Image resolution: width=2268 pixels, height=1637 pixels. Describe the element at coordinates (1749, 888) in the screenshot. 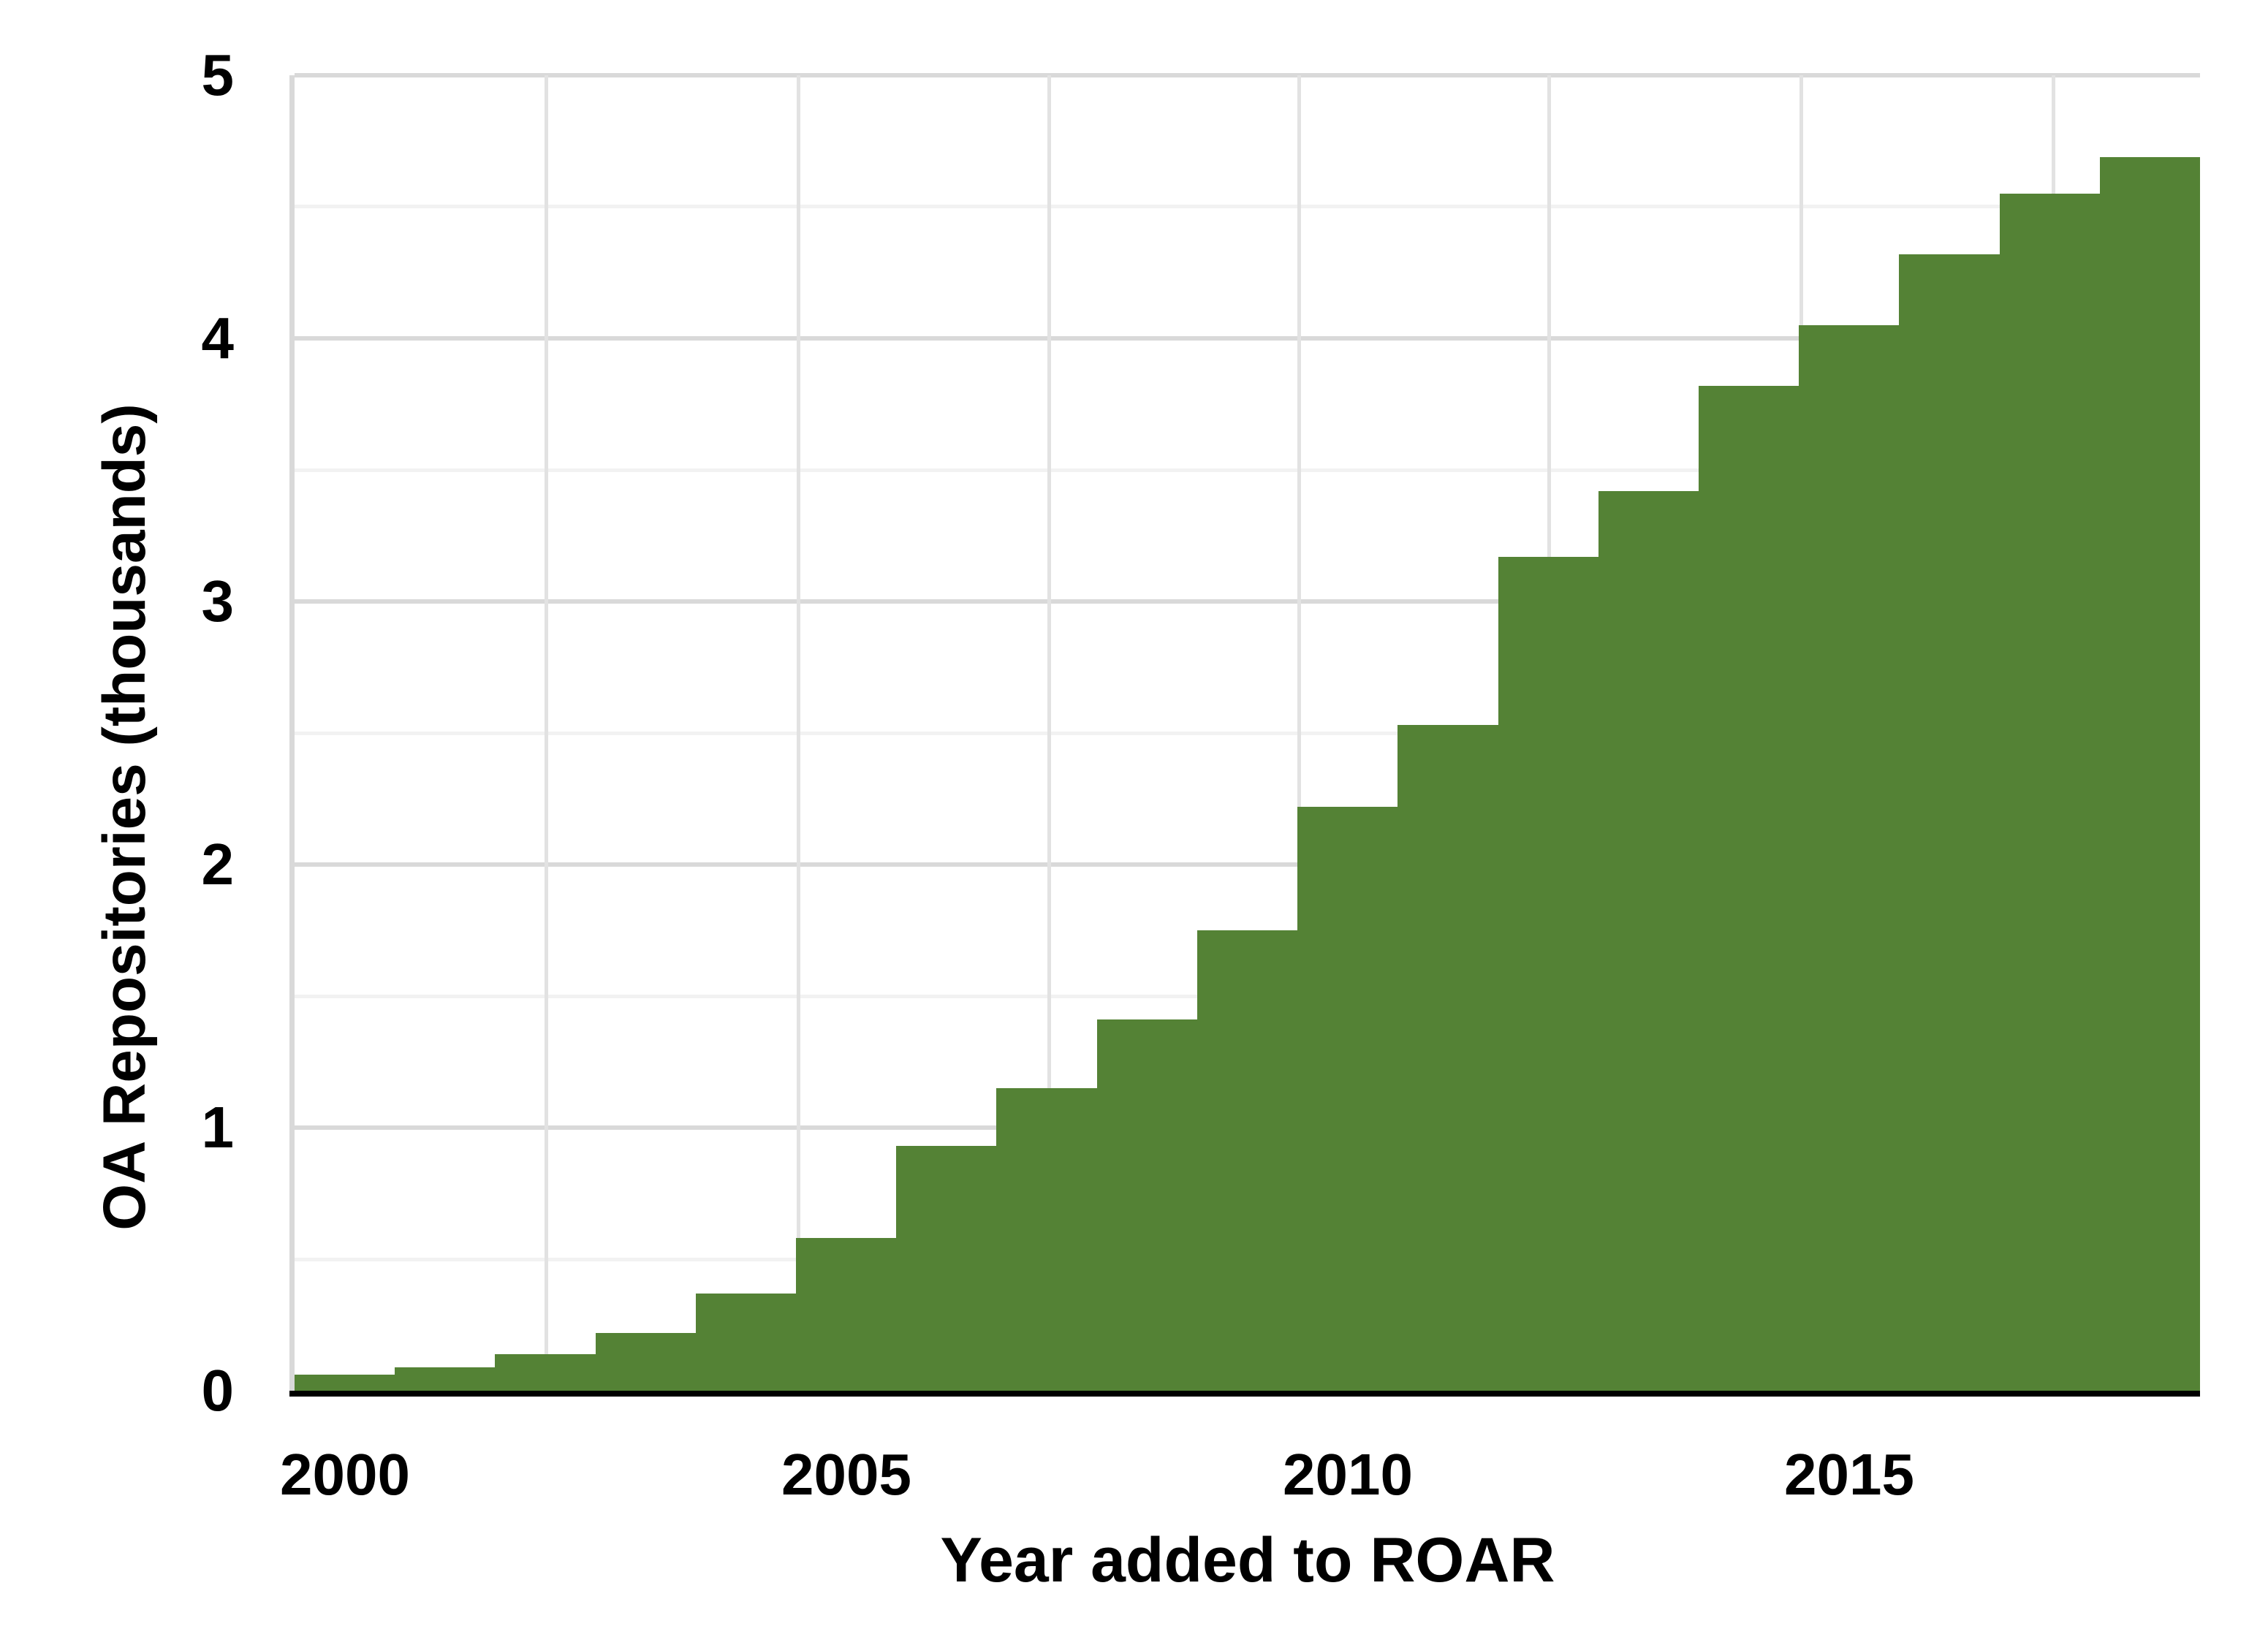

I see `bar-2014` at that location.